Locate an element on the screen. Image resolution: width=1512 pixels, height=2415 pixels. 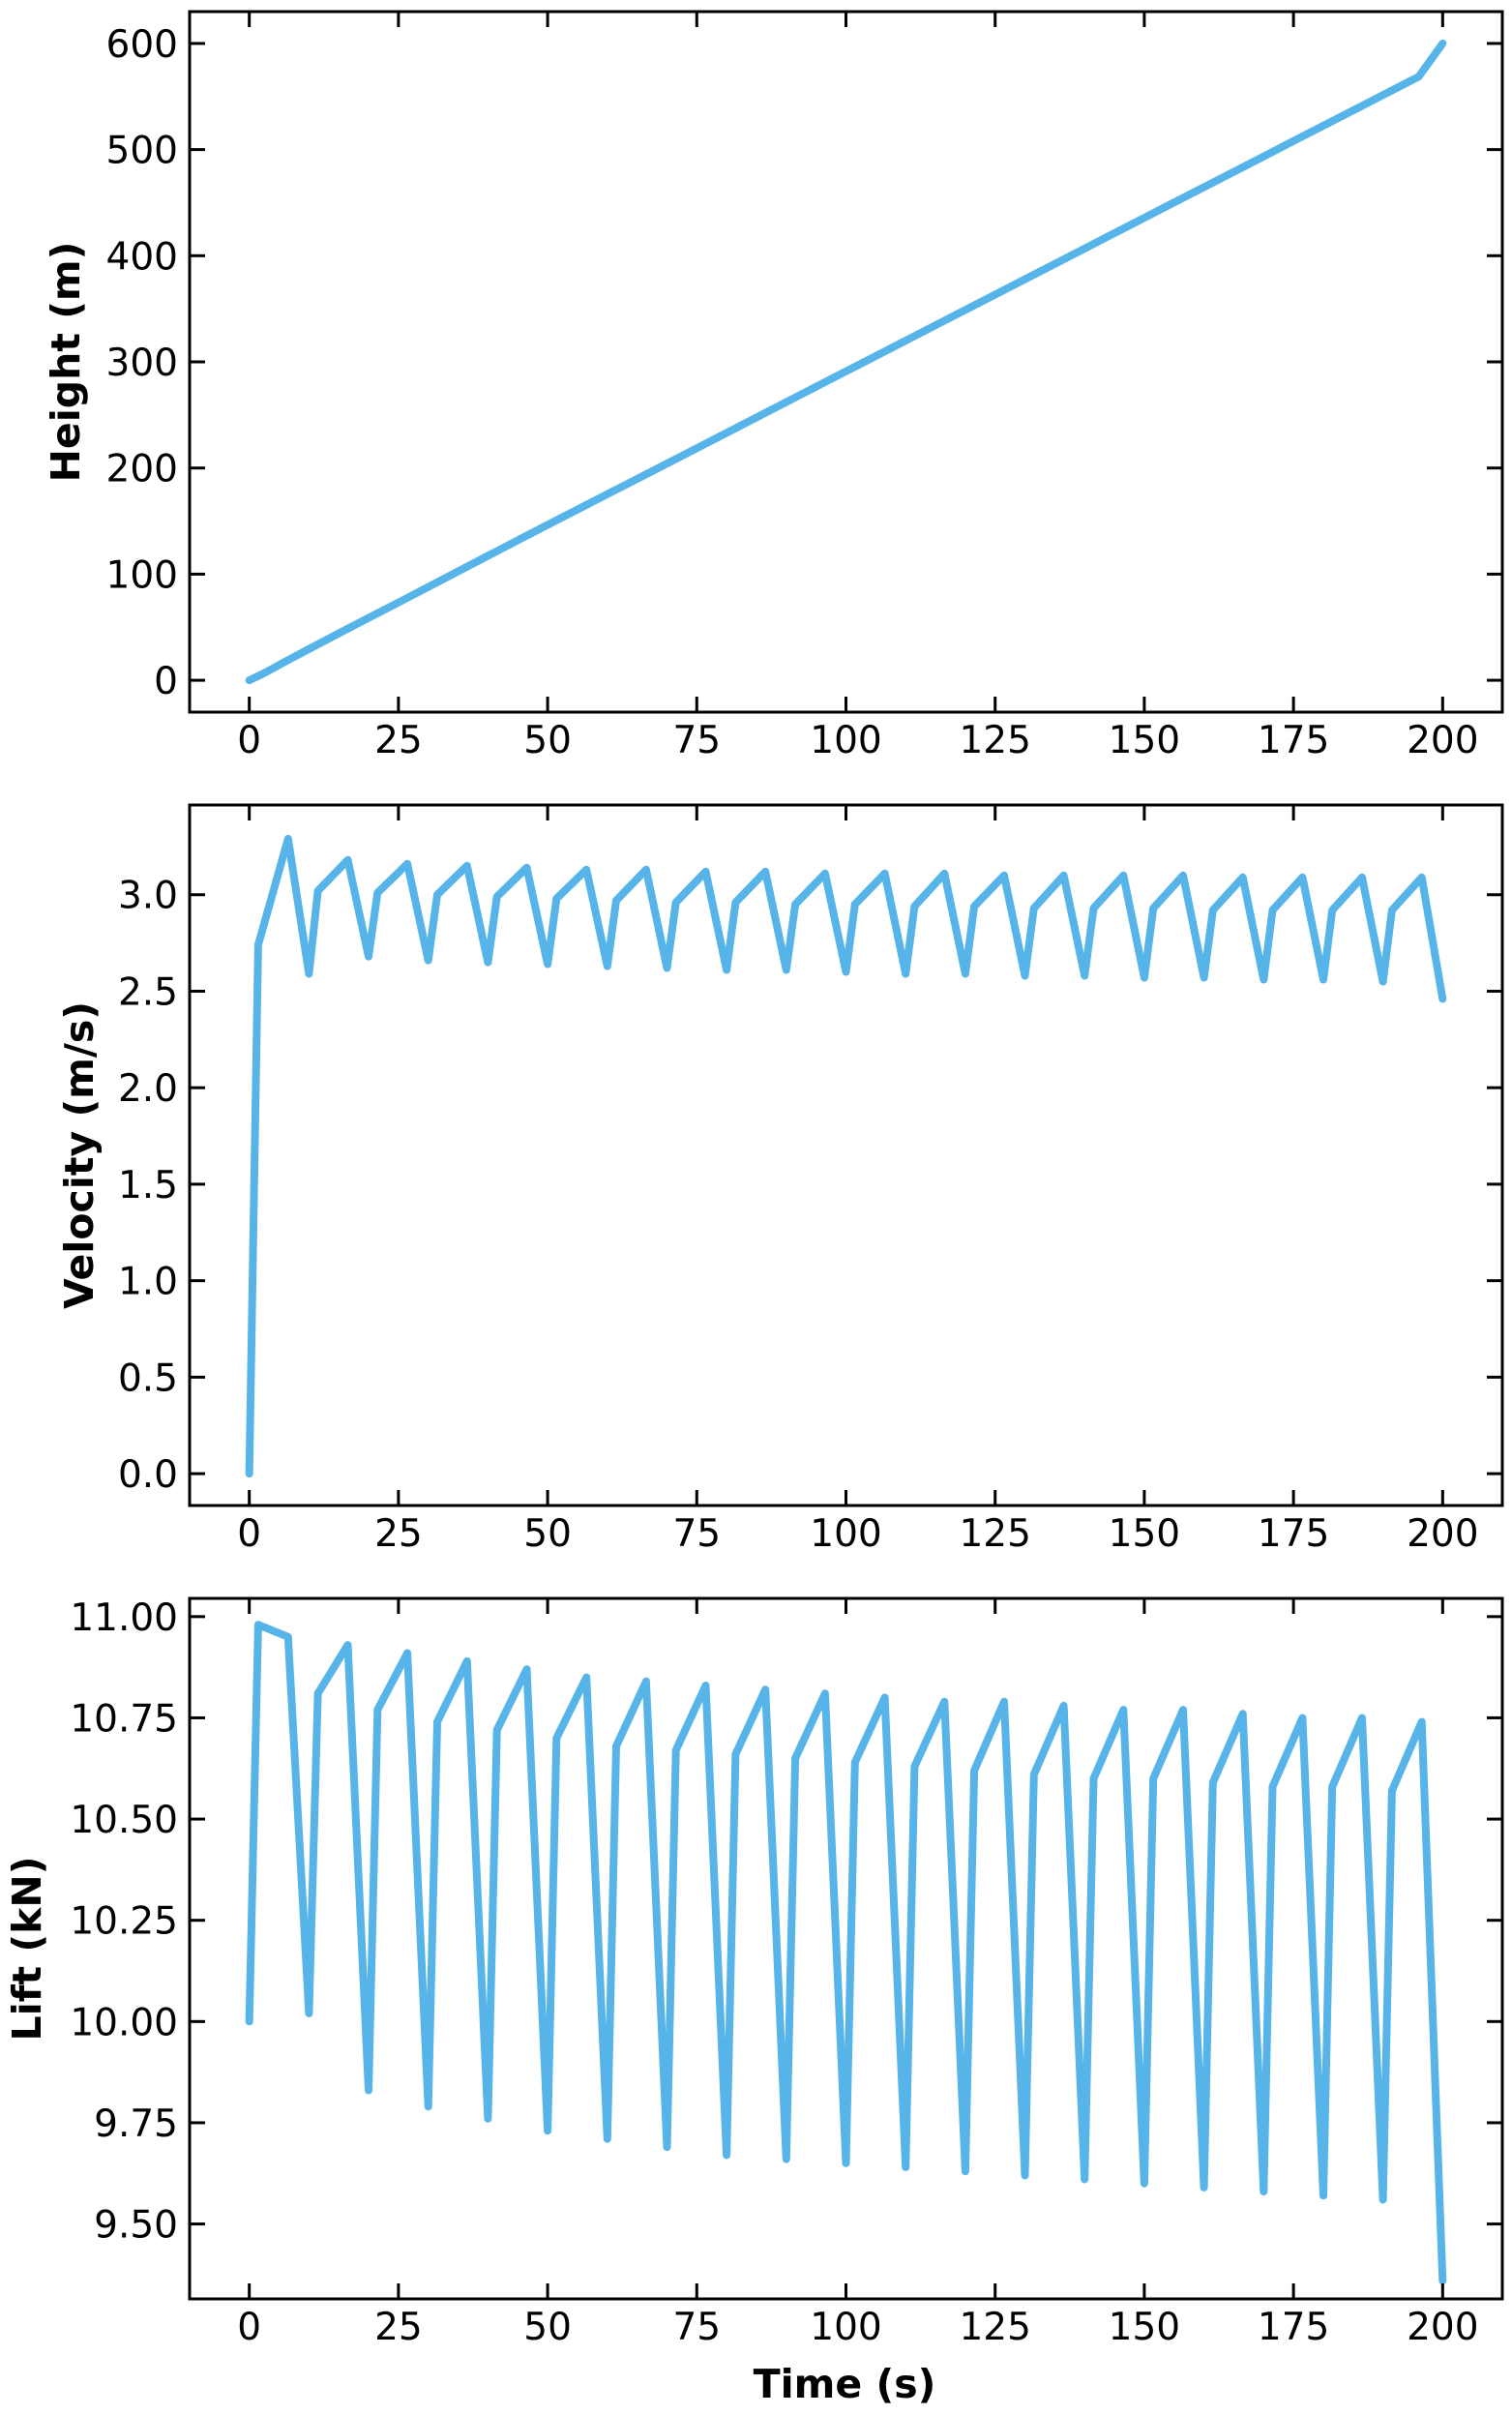
velocity-x-tick-label: 25 is located at coordinates (399, 1534).